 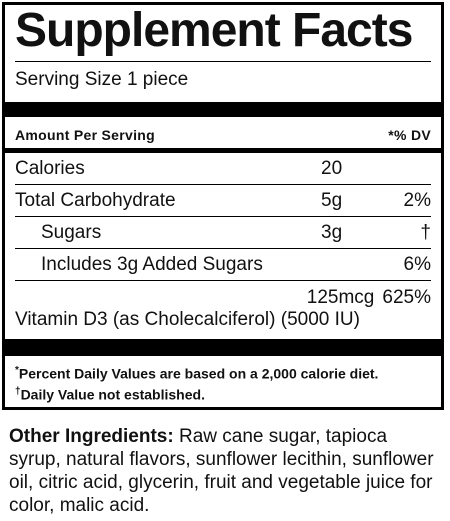 I want to click on thick-divider, so click(x=223, y=109).